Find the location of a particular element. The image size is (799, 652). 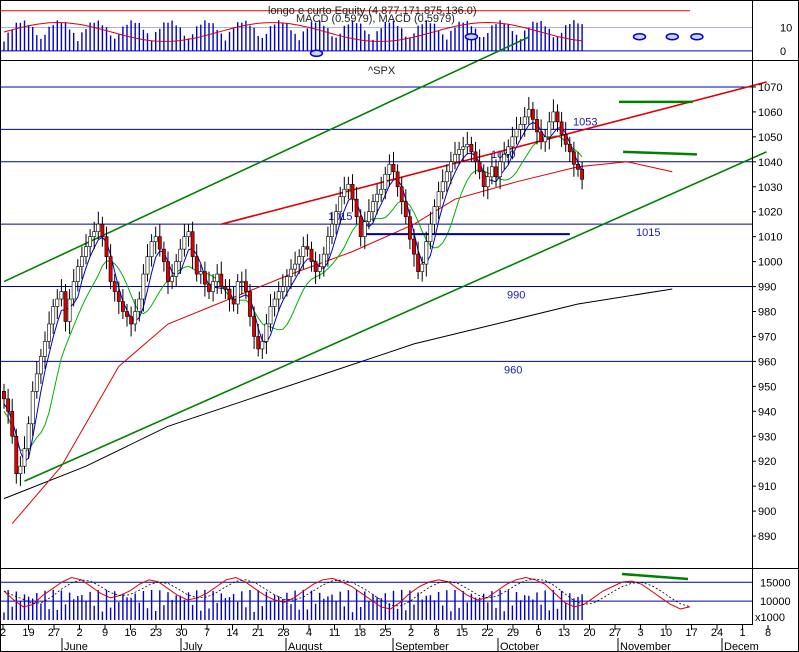

x-tick-label: 9 is located at coordinates (105, 633).